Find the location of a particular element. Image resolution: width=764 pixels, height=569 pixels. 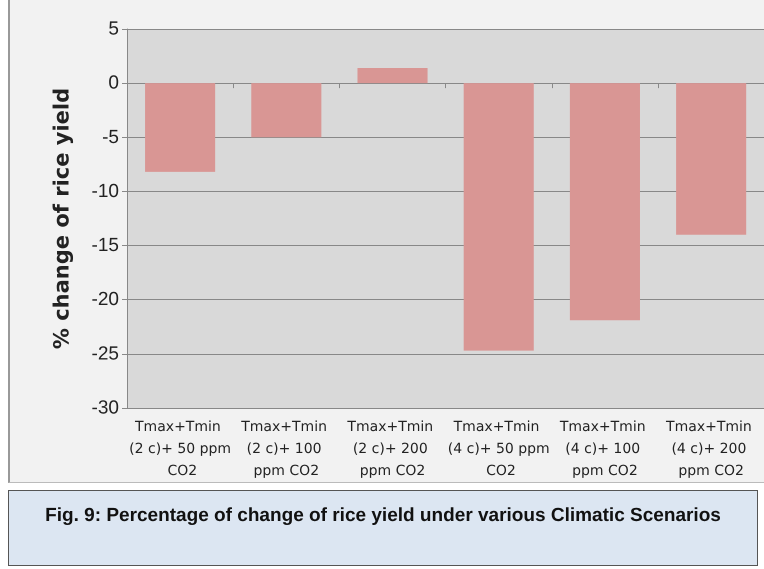

y-axis-title: % change of rice yield is located at coordinates (62, 219).